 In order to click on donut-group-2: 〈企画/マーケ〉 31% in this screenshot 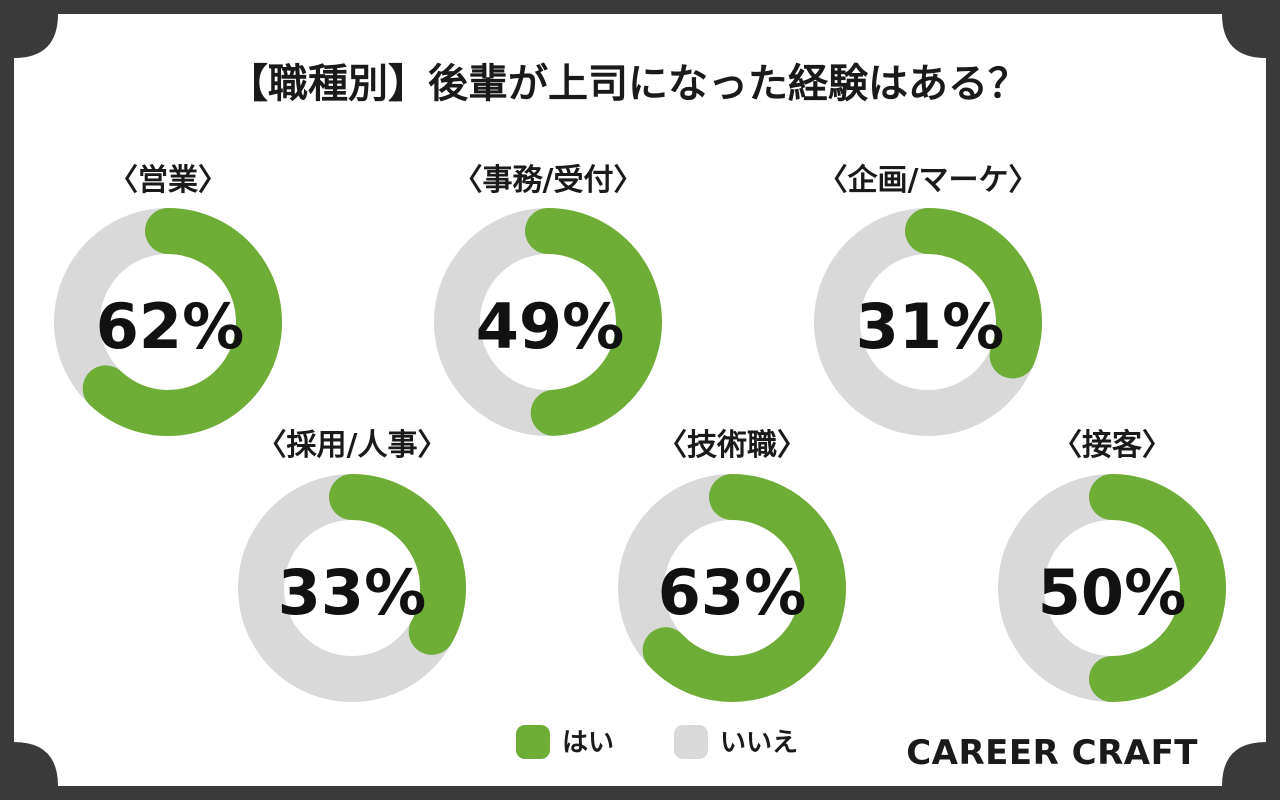, I will do `click(928, 299)`.